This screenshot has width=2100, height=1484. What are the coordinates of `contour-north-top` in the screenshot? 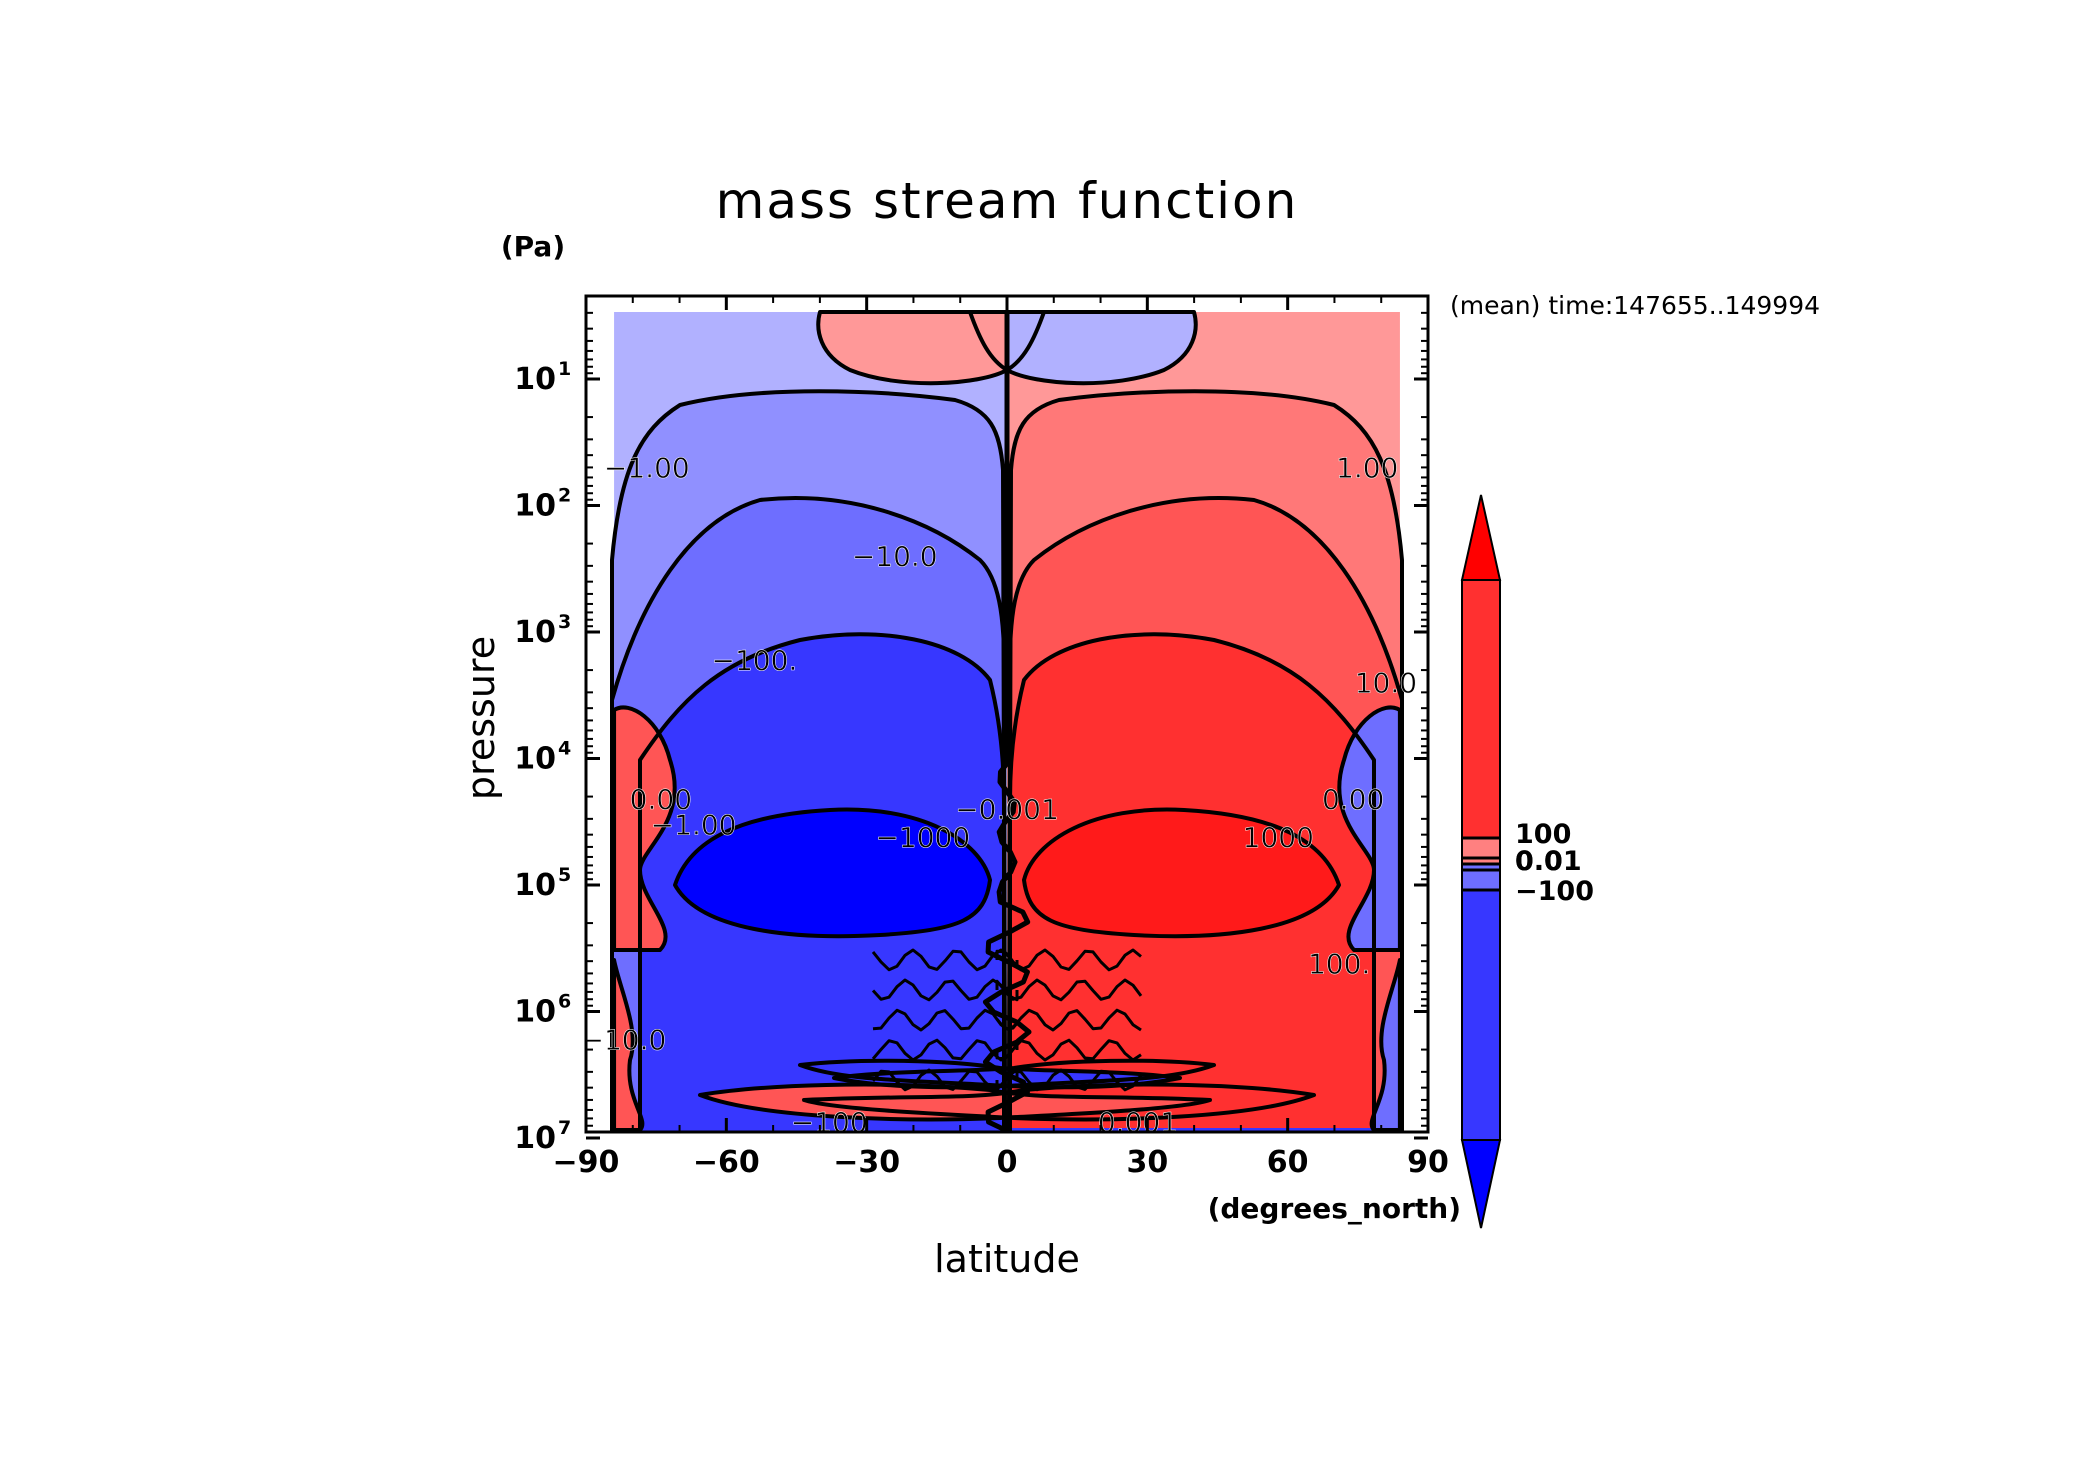 It's located at (1101, 348).